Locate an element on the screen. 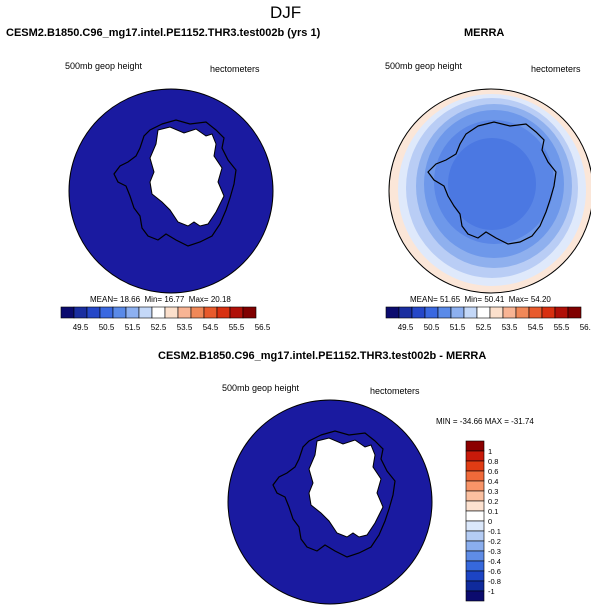  diff-variable-label: 500mb geop height is located at coordinates (261, 388).